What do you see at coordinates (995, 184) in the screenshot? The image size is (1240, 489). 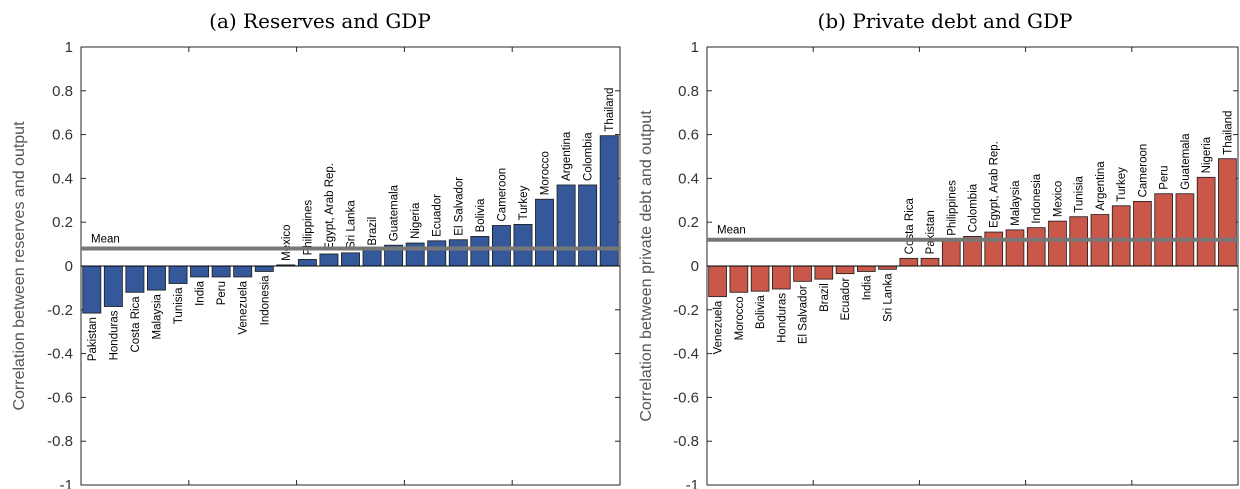 I see `bar-label: Egypt, Arab Rep.` at bounding box center [995, 184].